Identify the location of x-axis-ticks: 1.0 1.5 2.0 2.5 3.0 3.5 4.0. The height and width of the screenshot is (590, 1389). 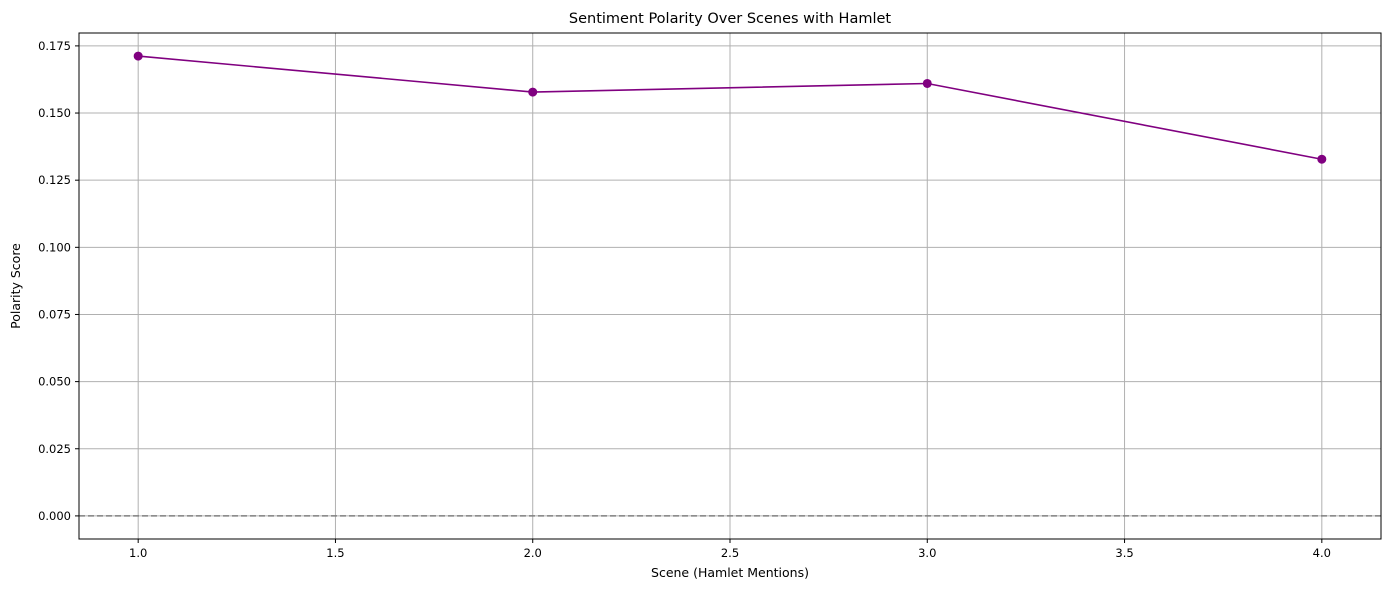
(730, 549).